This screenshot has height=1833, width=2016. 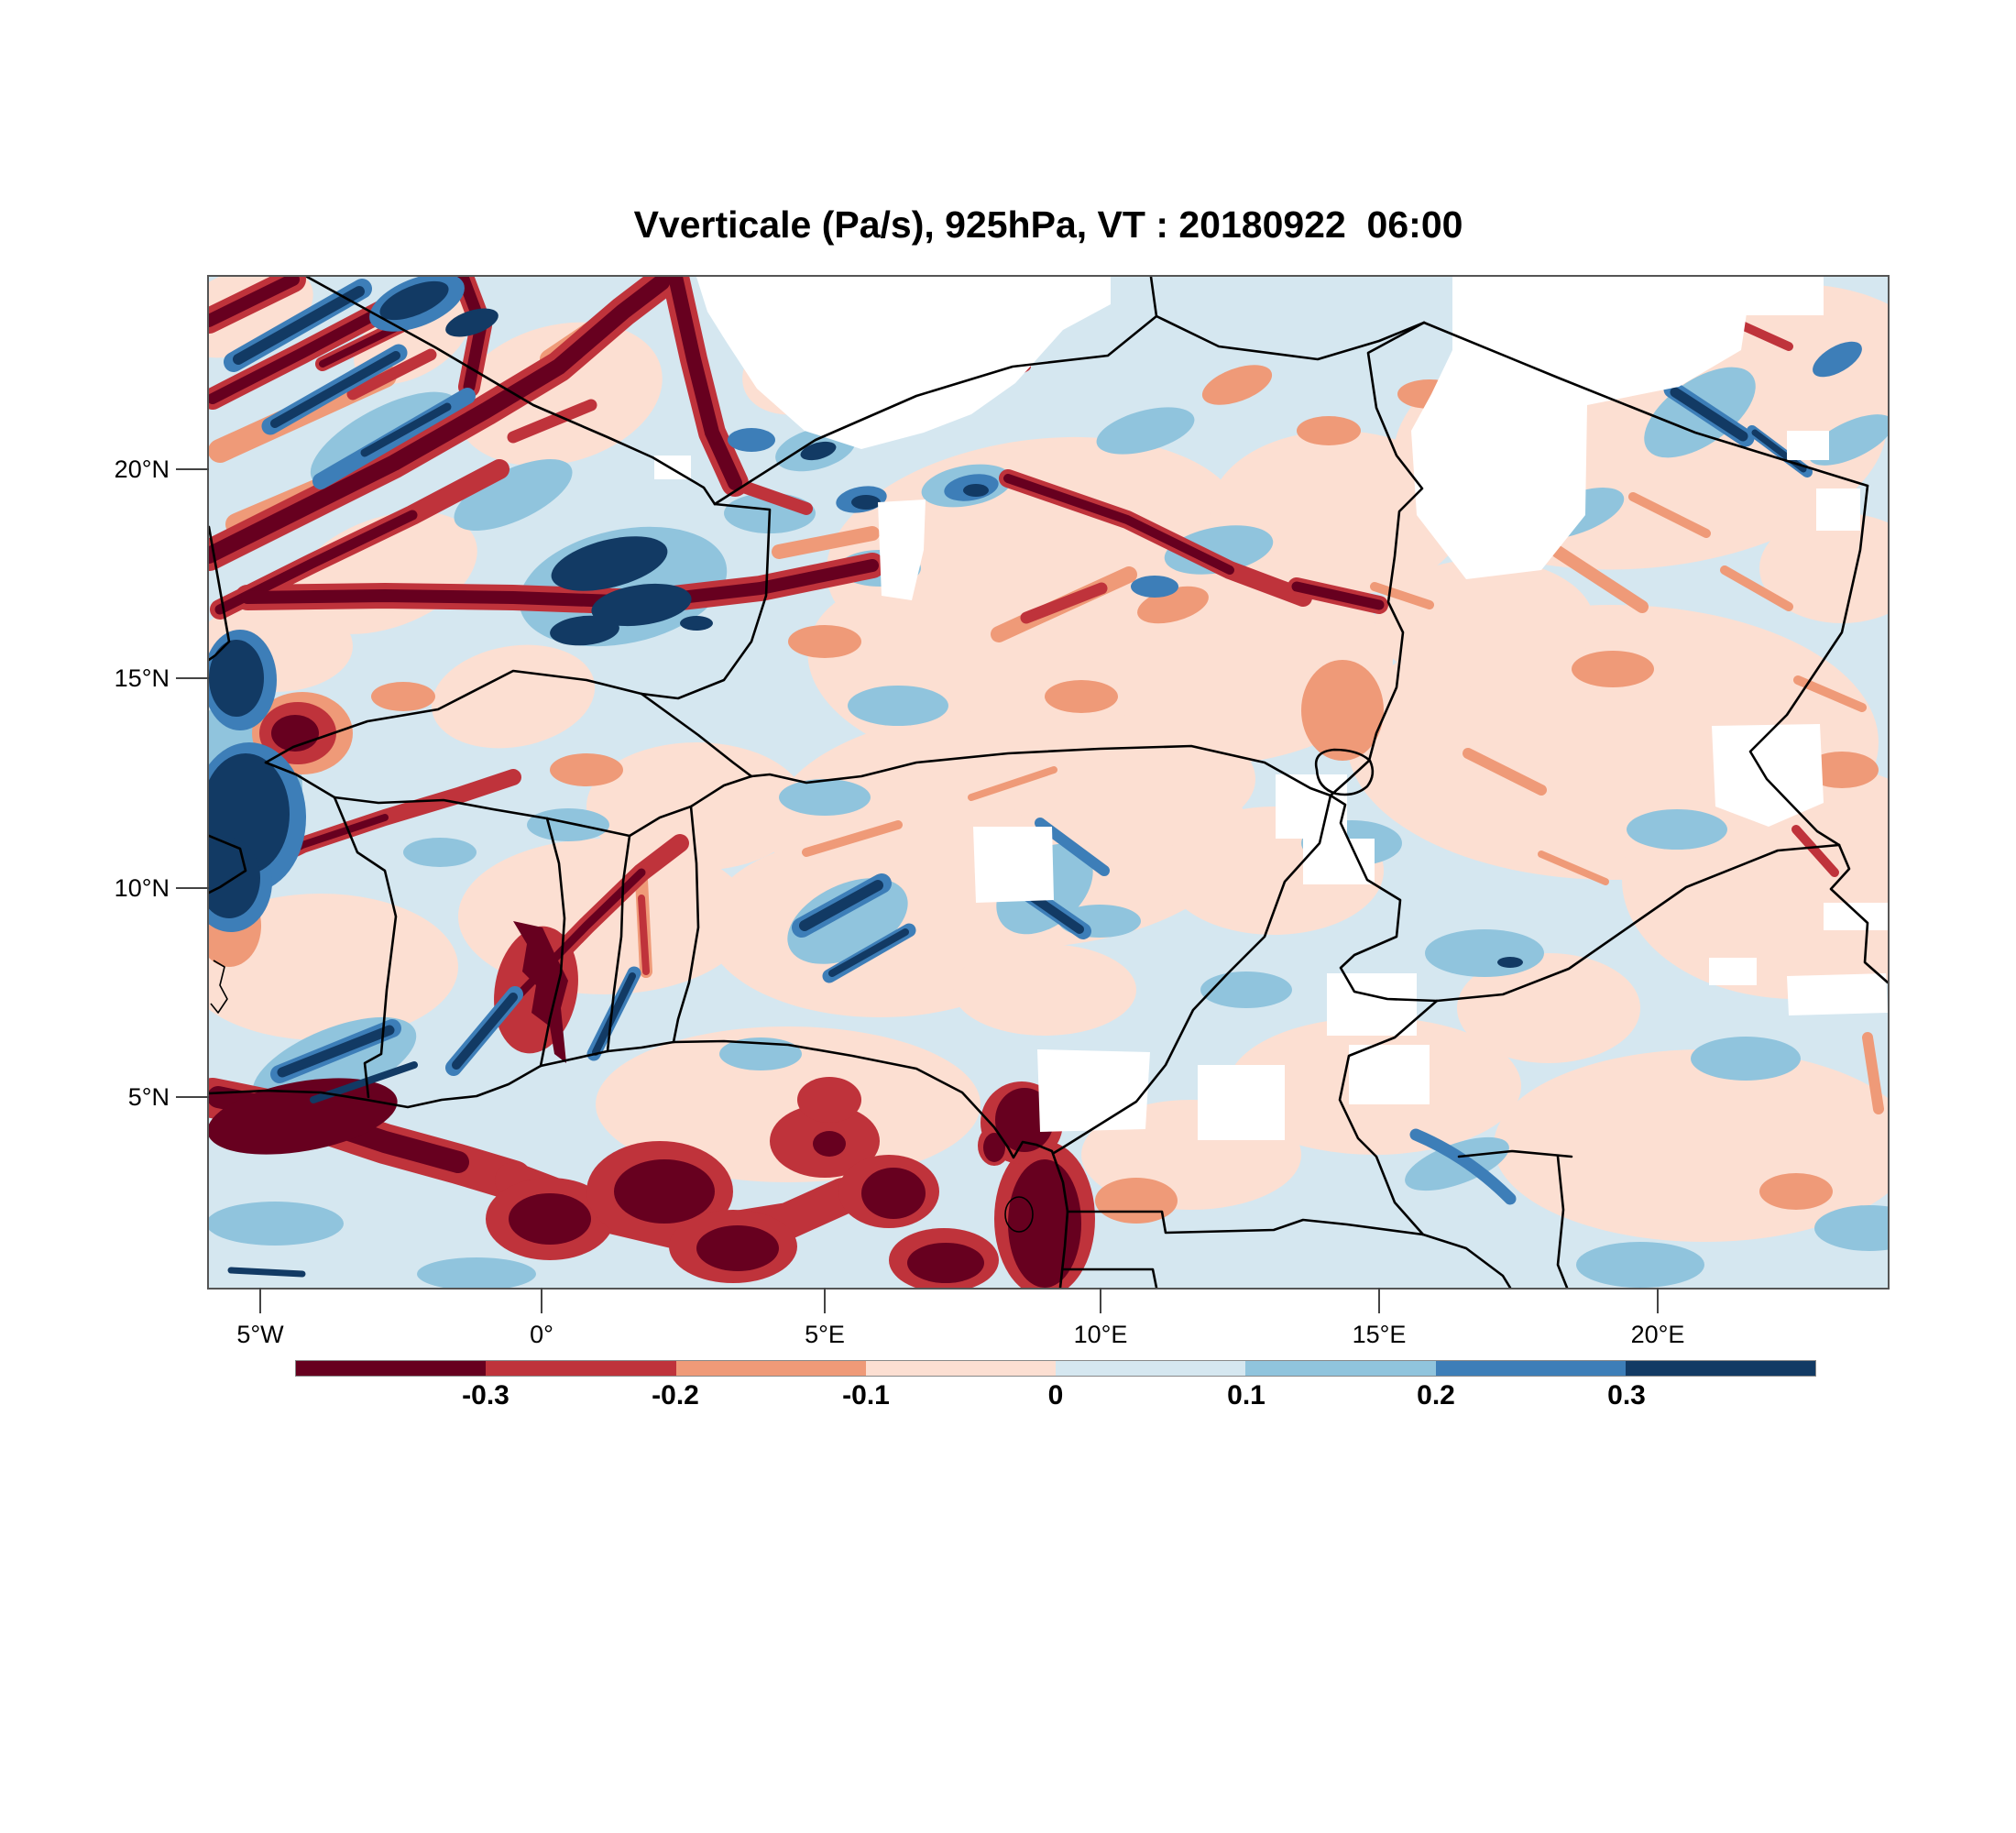 What do you see at coordinates (1246, 1395) in the screenshot?
I see `colorbar-label: 0.1` at bounding box center [1246, 1395].